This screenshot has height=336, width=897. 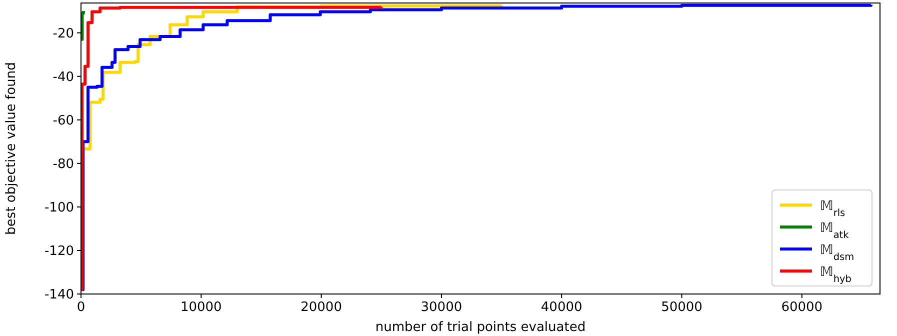 What do you see at coordinates (833, 208) in the screenshot?
I see `legend-label: 𝕄$_{rls}$` at bounding box center [833, 208].